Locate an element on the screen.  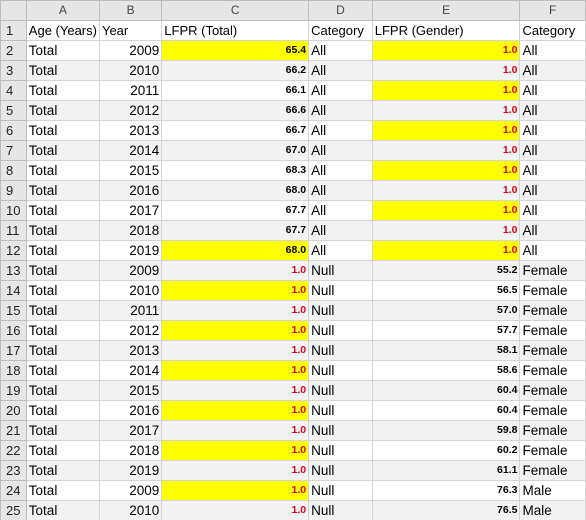
row-header: 14 is located at coordinates (13, 290).